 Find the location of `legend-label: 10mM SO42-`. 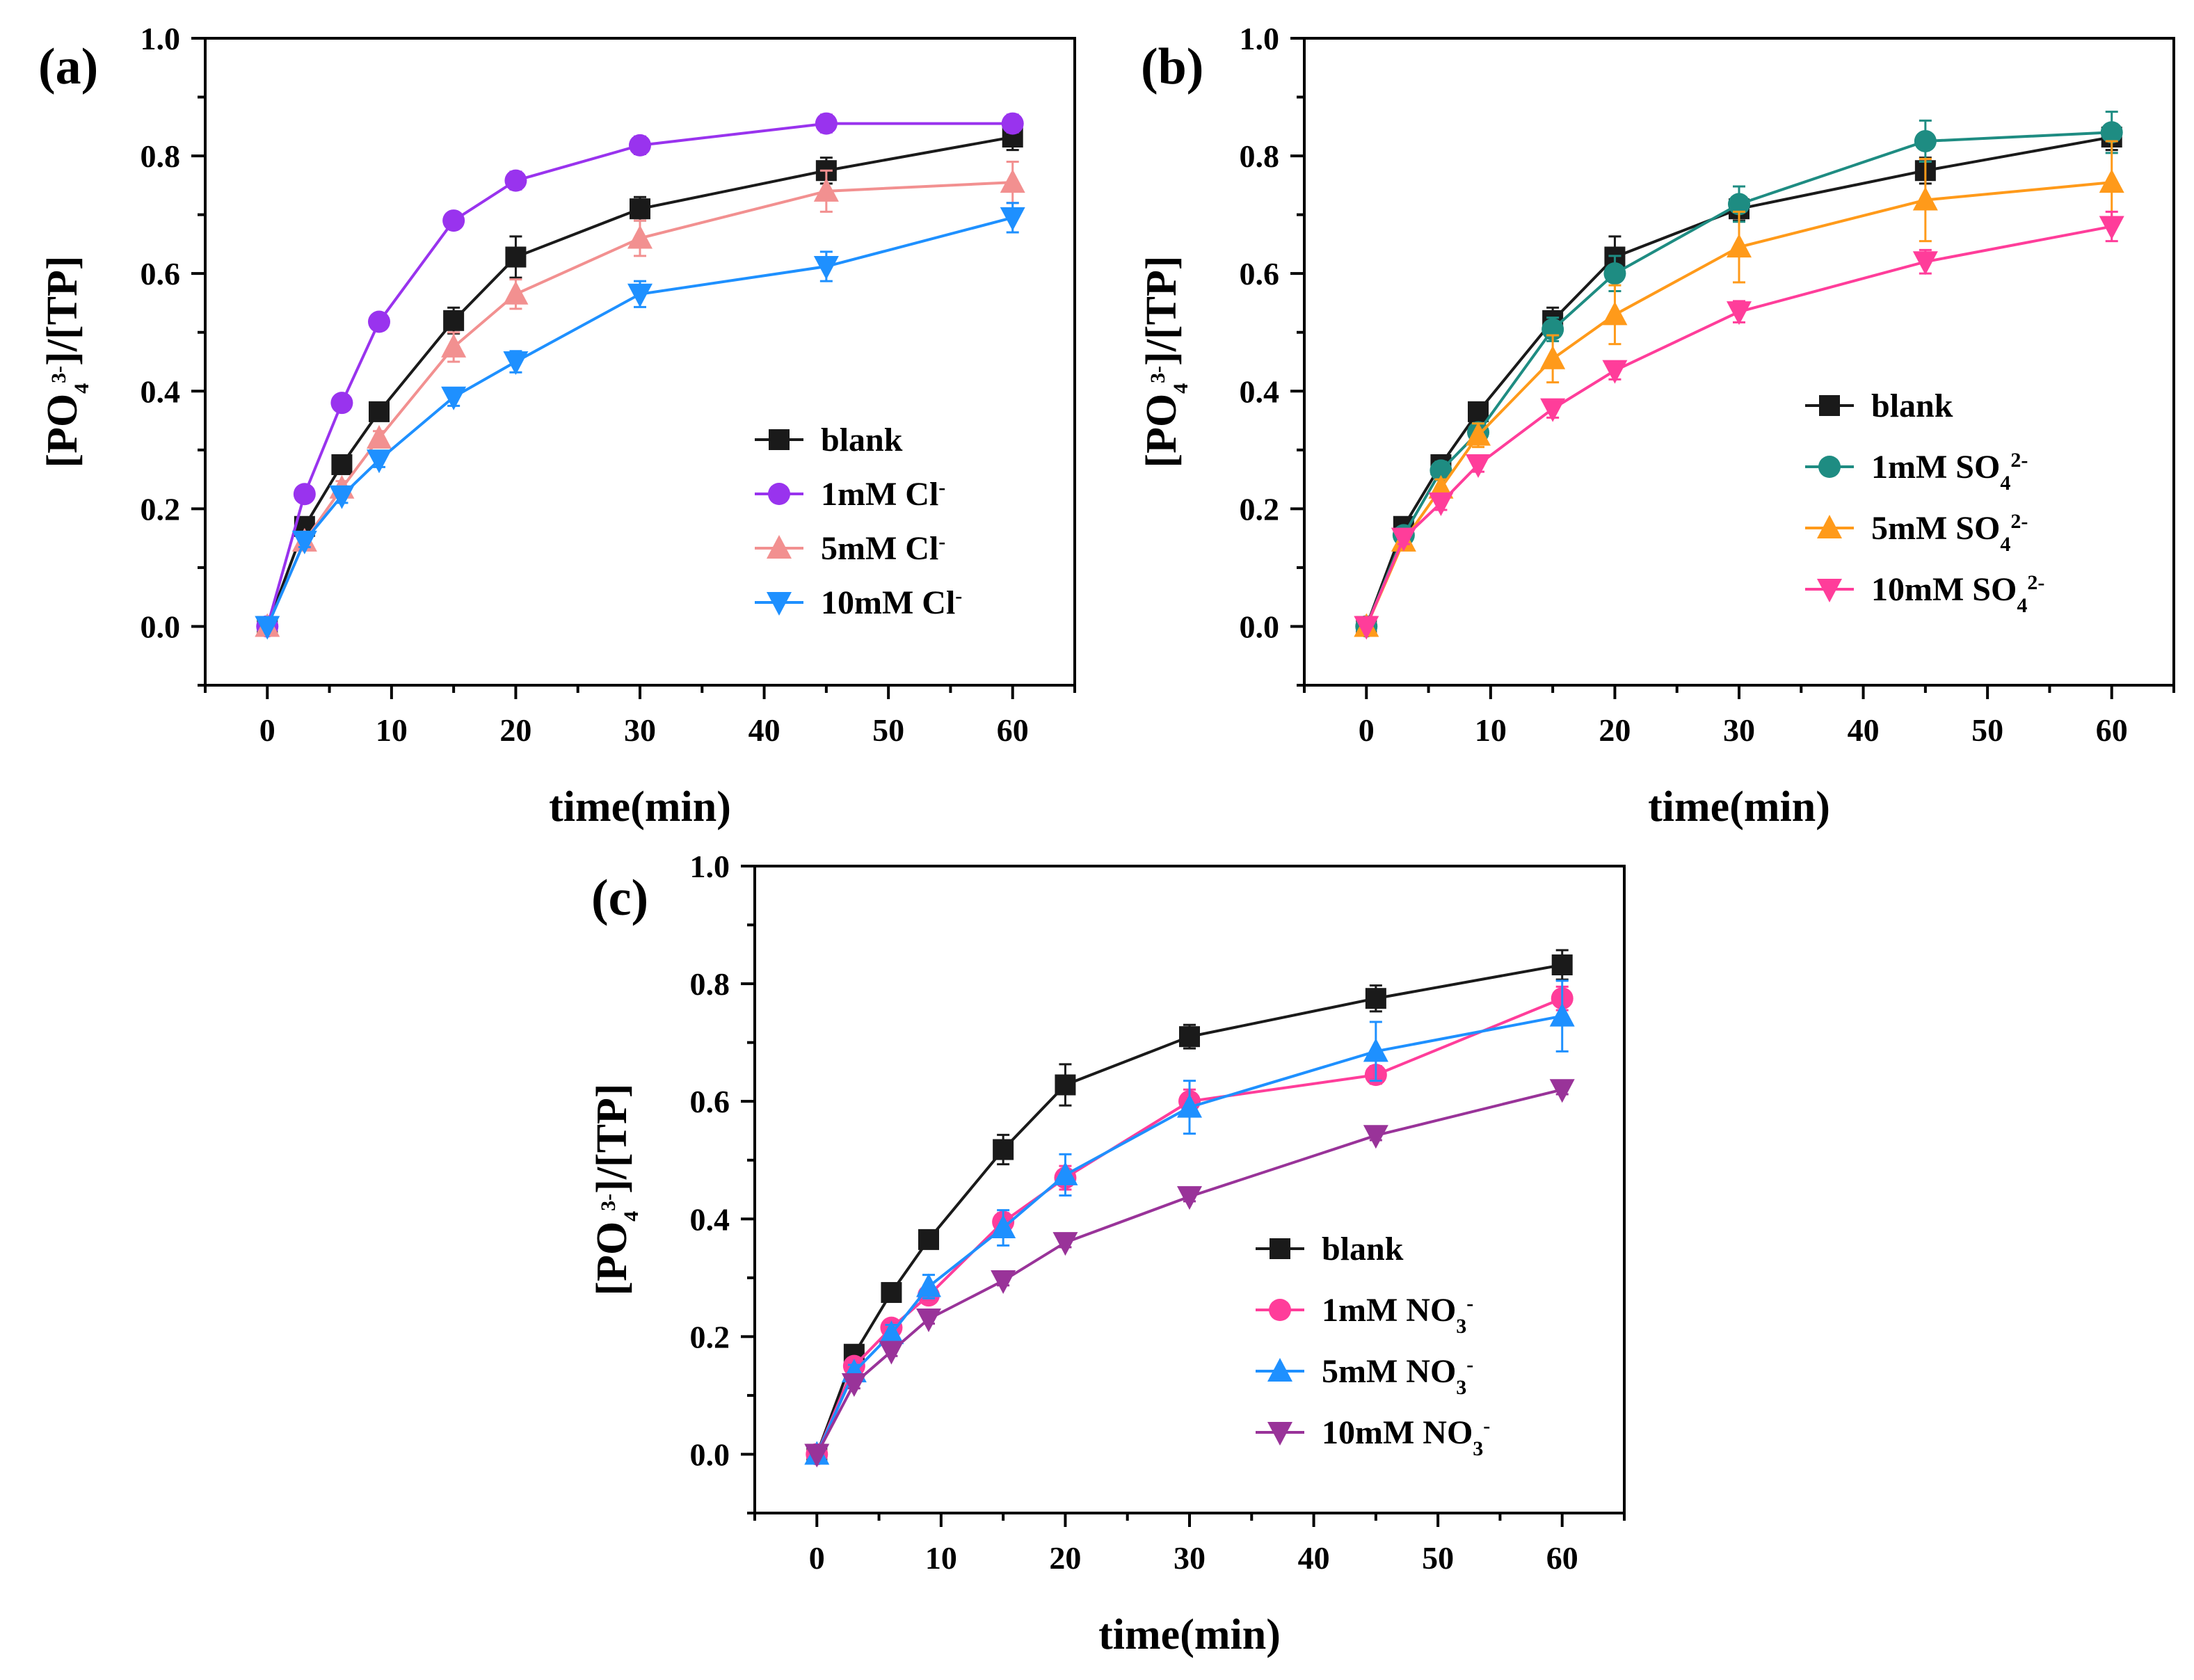

legend-label: 10mM SO42- is located at coordinates (1957, 594).